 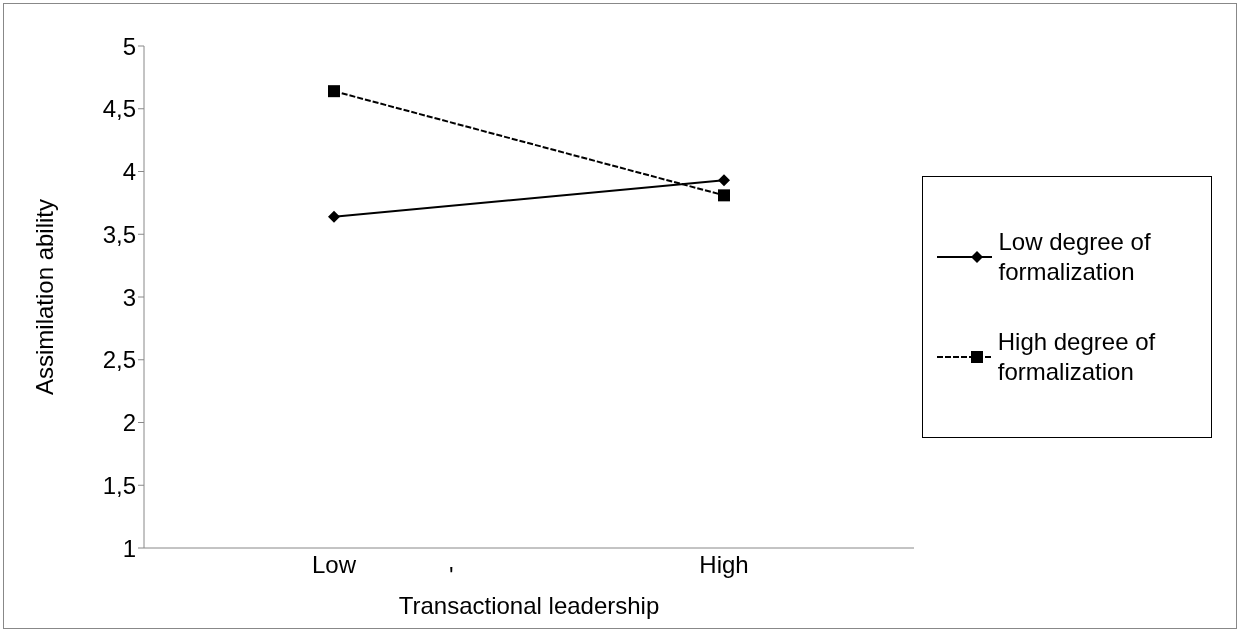 What do you see at coordinates (129, 46) in the screenshot?
I see `y-tick-label: 5` at bounding box center [129, 46].